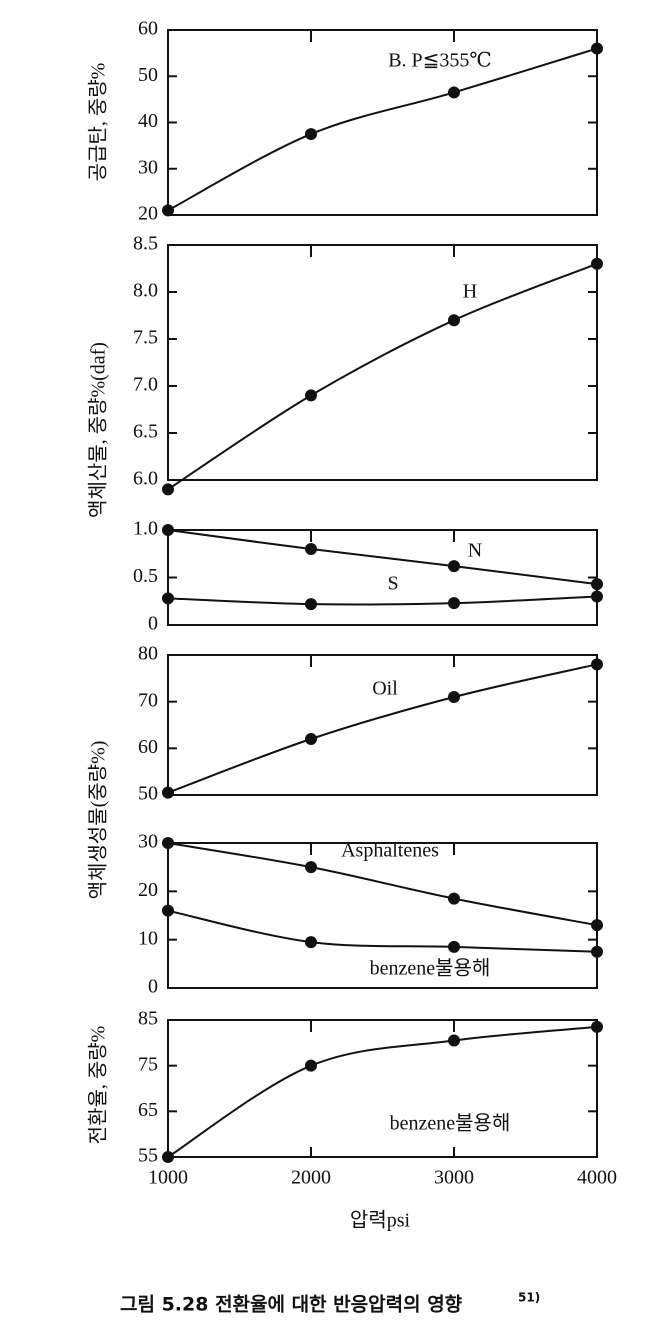  Describe the element at coordinates (145, 479) in the screenshot. I see `y-tick-label: 6.0` at that location.